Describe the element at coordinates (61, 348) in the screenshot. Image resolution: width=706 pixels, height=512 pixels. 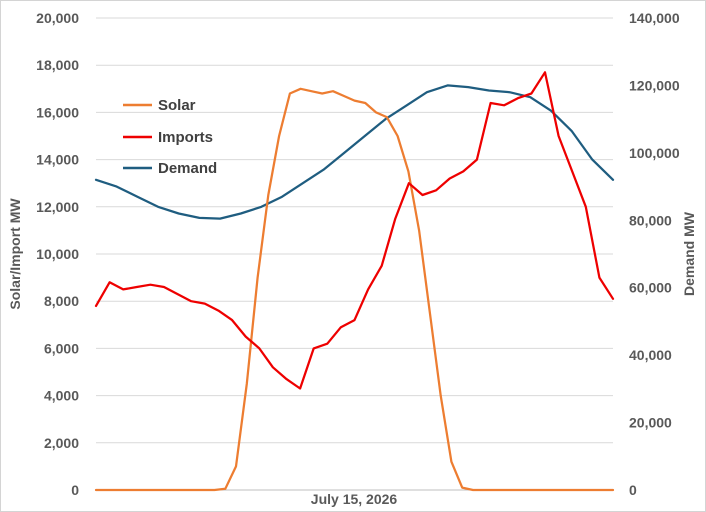
I see `y-tick-label: 6,000` at that location.